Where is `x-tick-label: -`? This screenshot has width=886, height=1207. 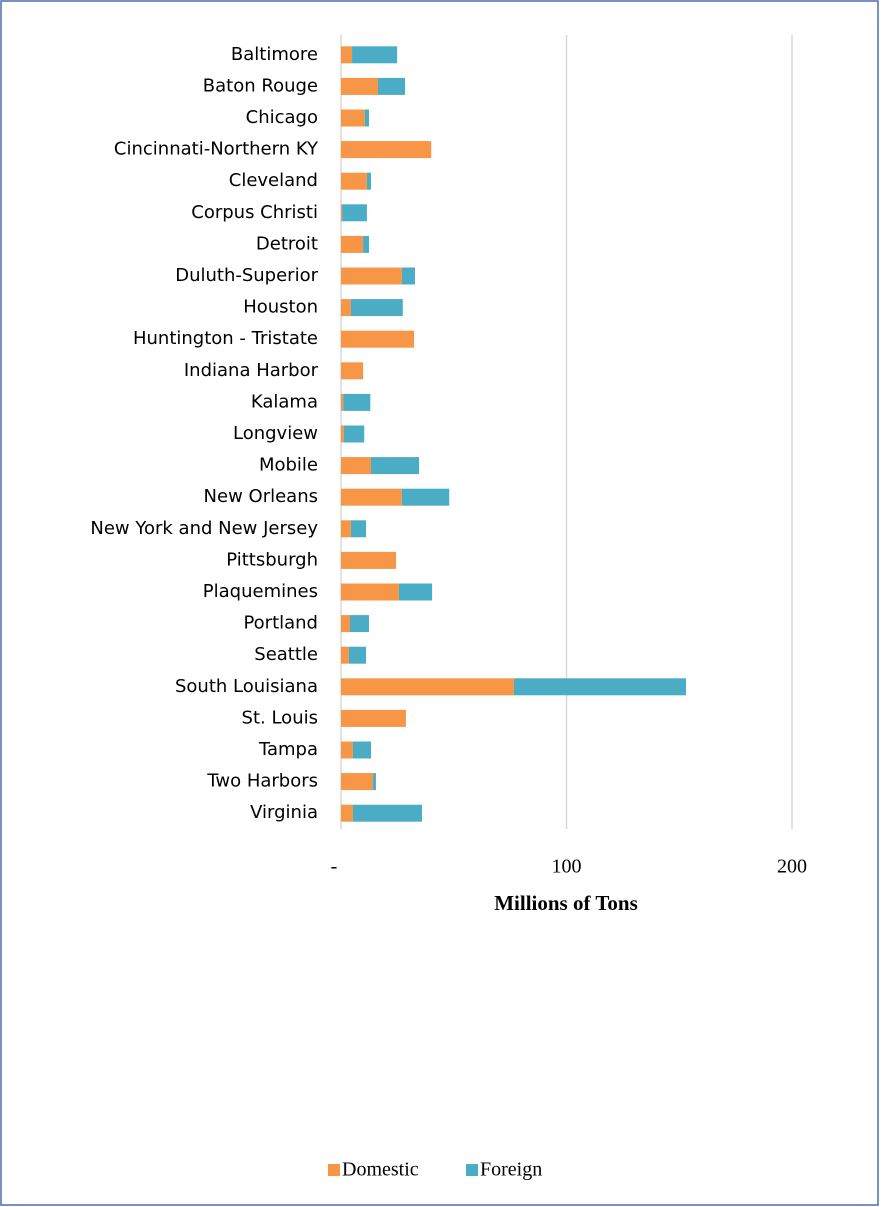
x-tick-label: - is located at coordinates (334, 867).